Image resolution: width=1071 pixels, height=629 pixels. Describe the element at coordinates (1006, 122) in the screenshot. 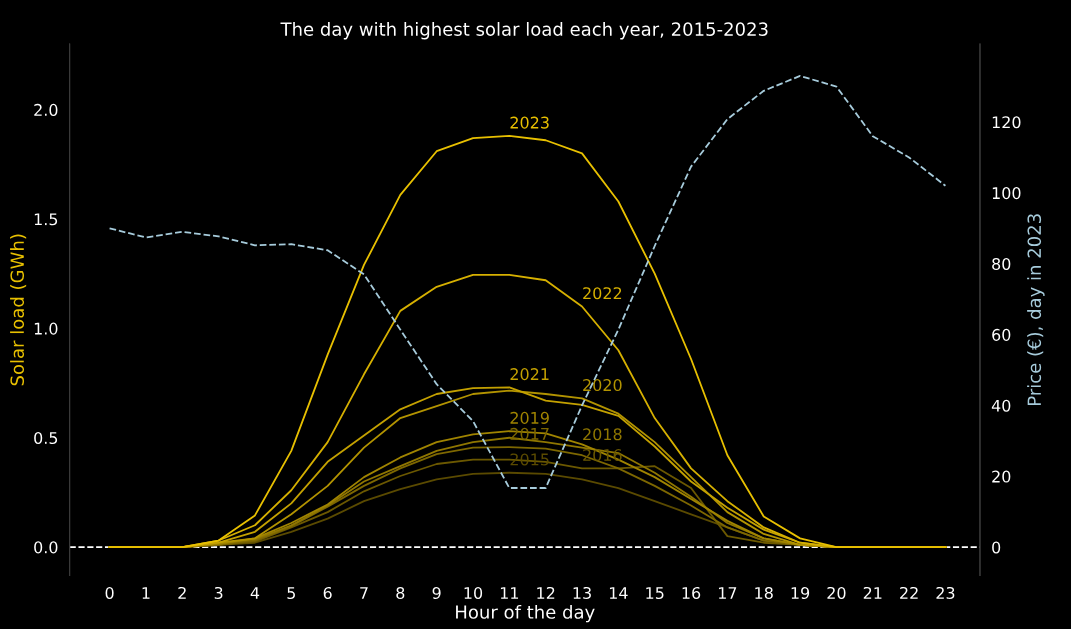

I see `y2-tick-label: 120` at that location.